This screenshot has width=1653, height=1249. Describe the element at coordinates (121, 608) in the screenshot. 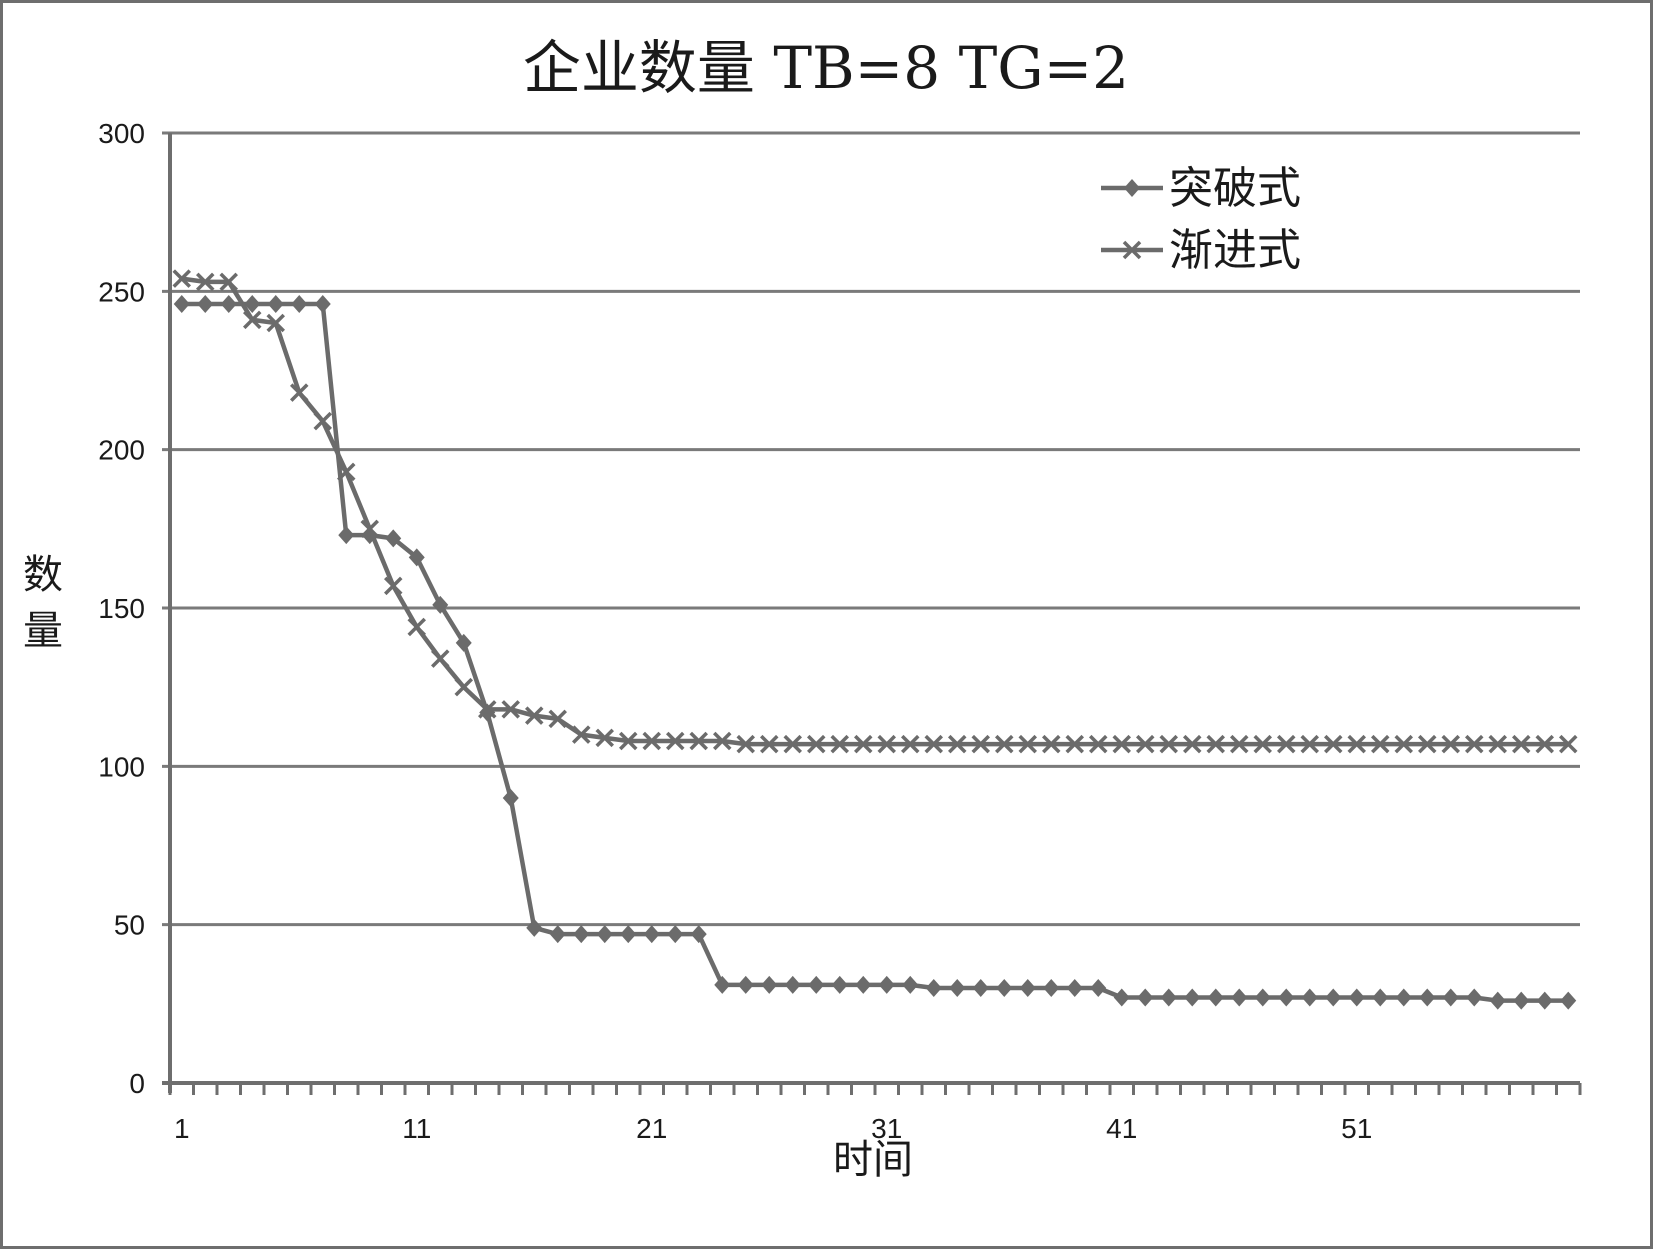

I see `y-tick-labels: 0 50 100 150 200 250 300` at that location.